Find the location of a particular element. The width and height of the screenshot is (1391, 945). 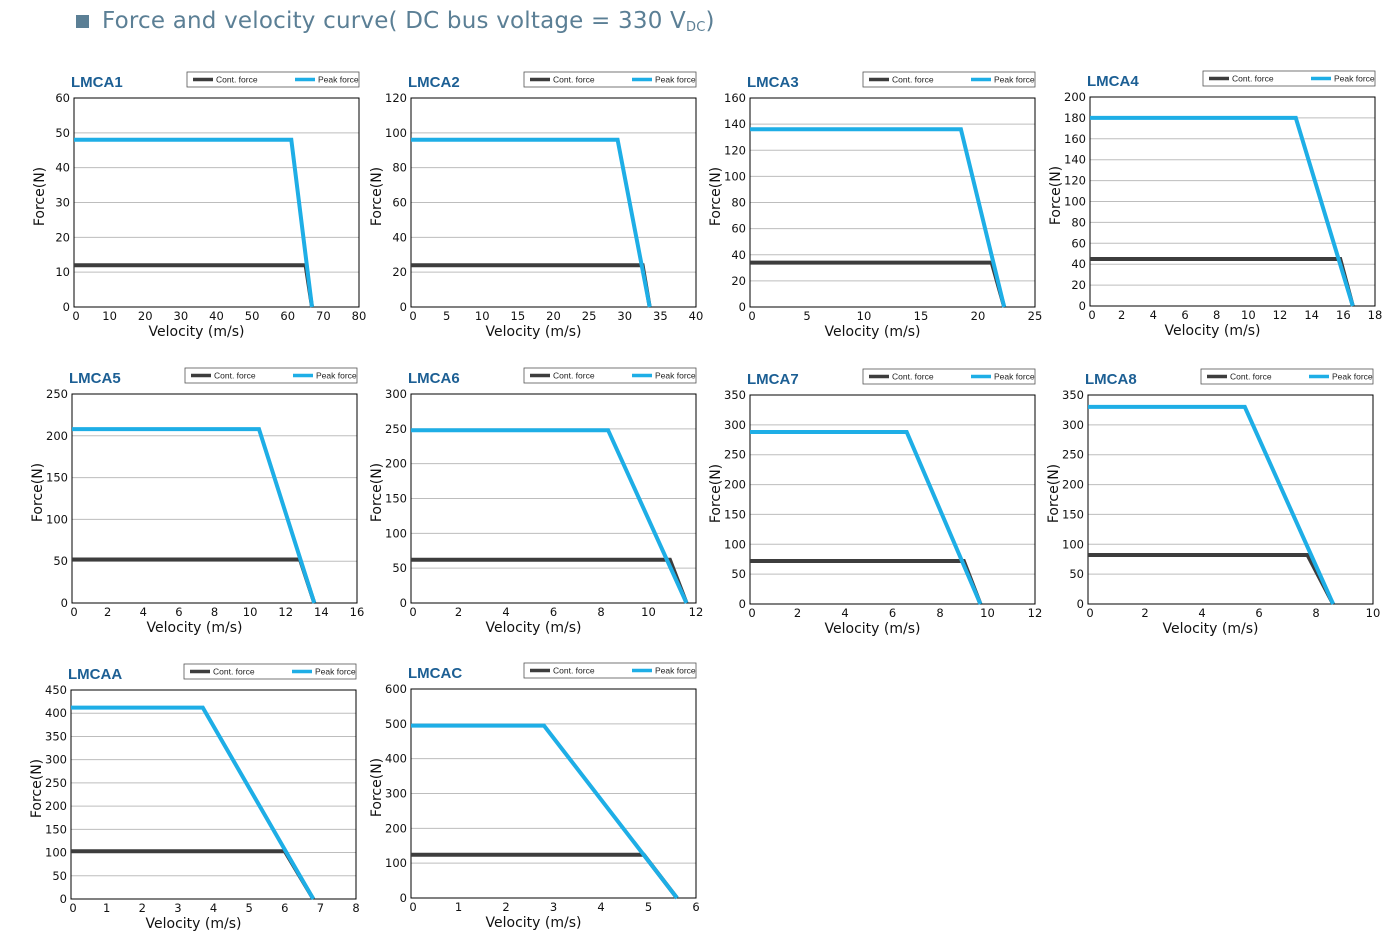

y-tick-label: 450 is located at coordinates (56, 690).